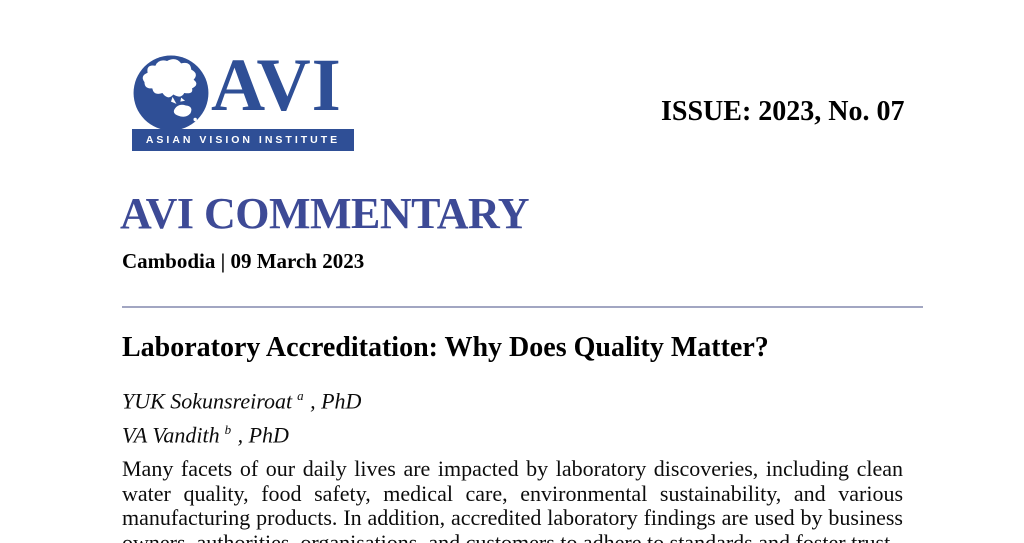 The height and width of the screenshot is (543, 1024). What do you see at coordinates (522, 307) in the screenshot?
I see `section-divider` at bounding box center [522, 307].